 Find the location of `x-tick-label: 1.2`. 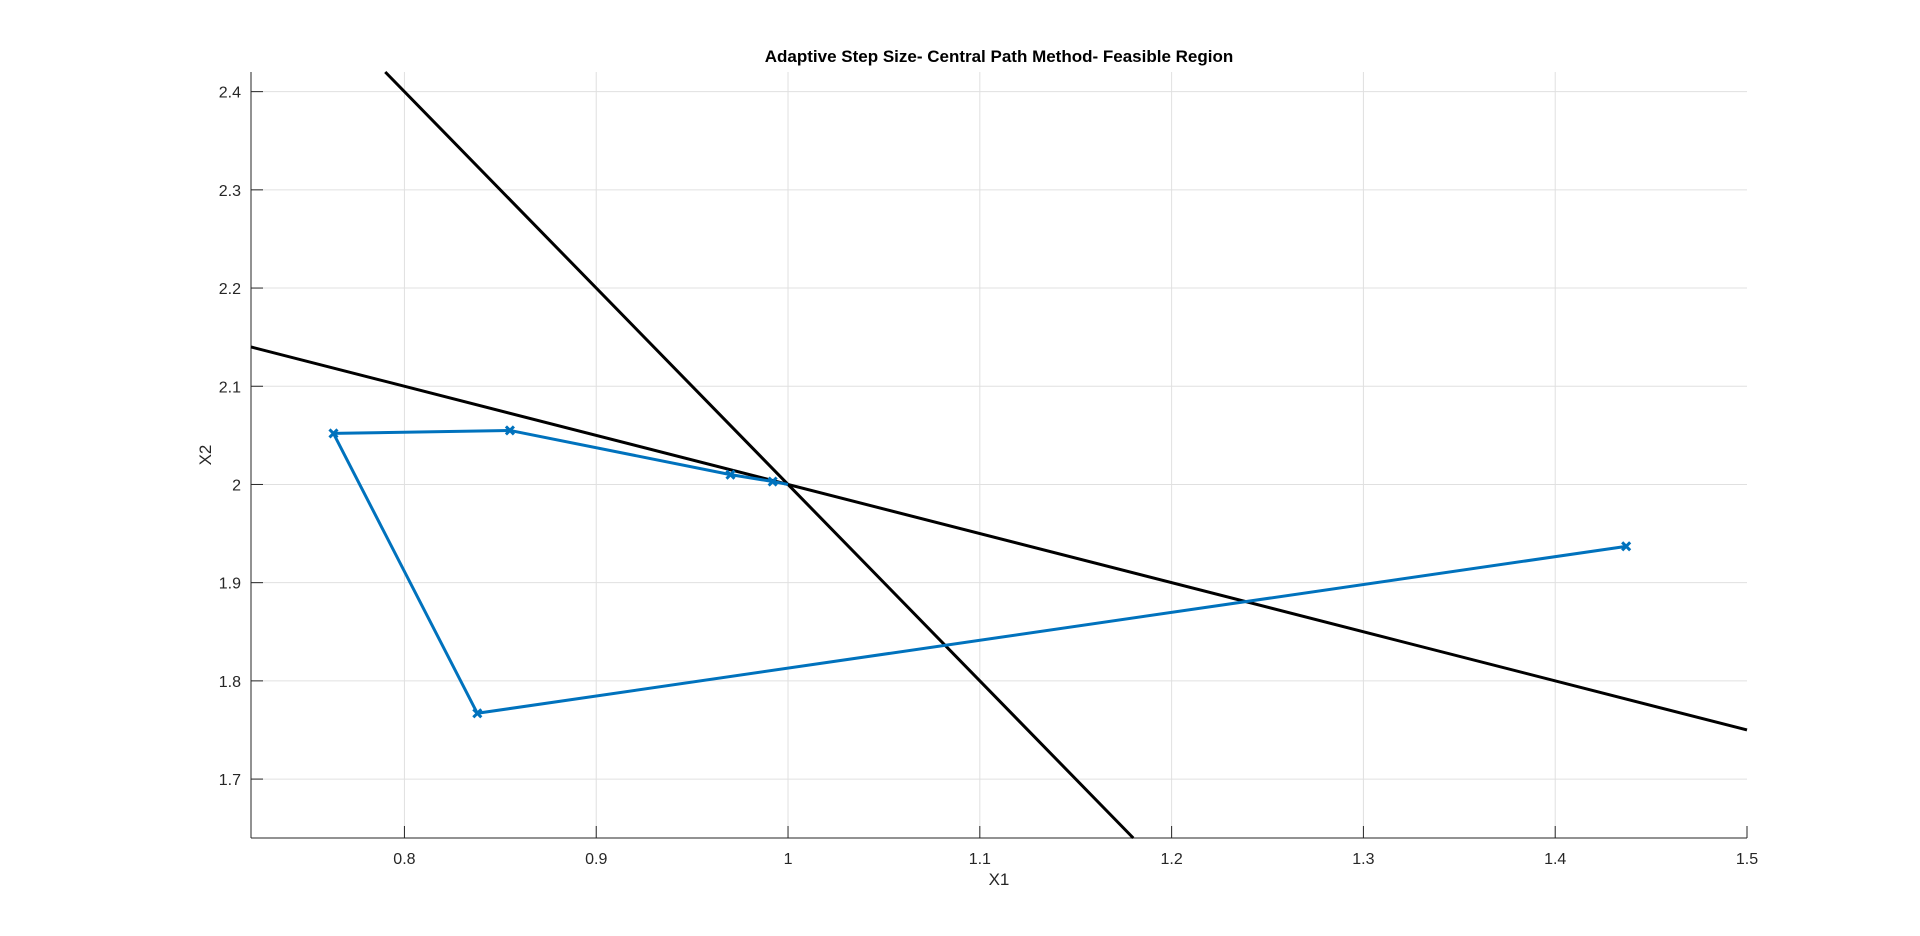

x-tick-label: 1.2 is located at coordinates (1171, 859).